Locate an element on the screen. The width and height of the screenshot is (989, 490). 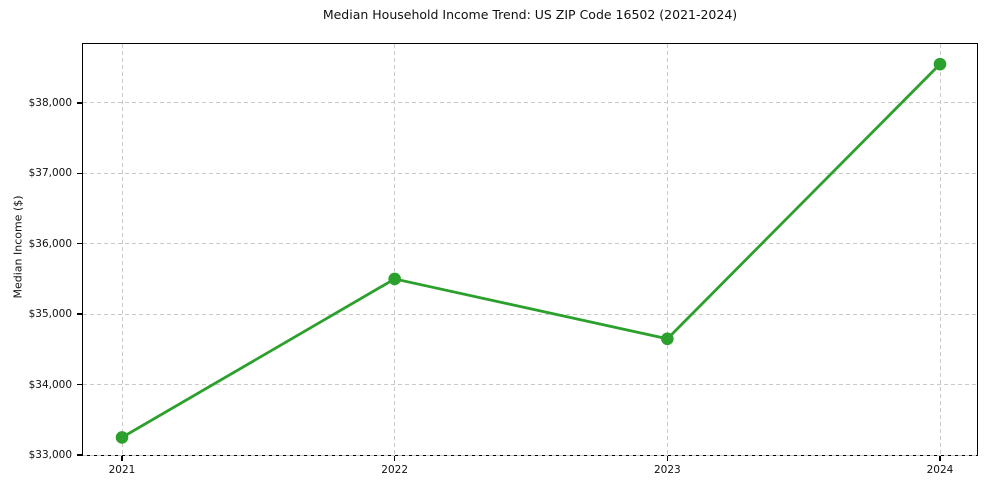
y-tick-label: $38,000 is located at coordinates (50, 102).